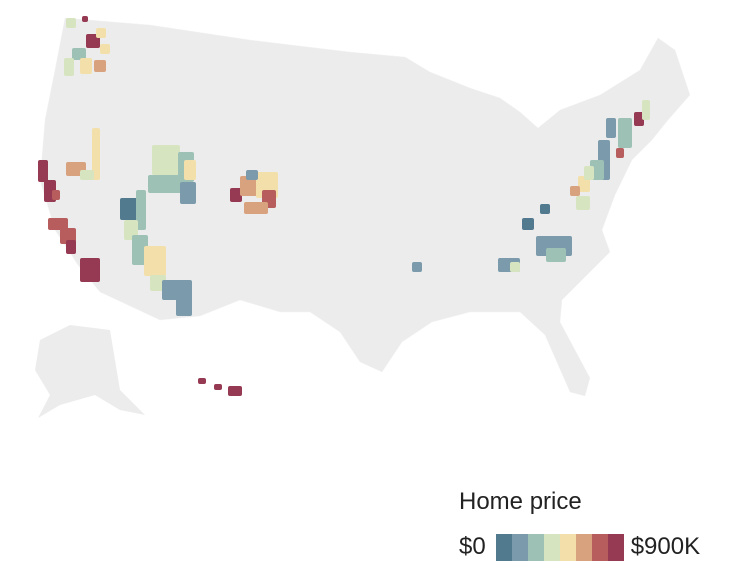  Describe the element at coordinates (665, 546) in the screenshot. I see `legend-max-label: $900K` at that location.